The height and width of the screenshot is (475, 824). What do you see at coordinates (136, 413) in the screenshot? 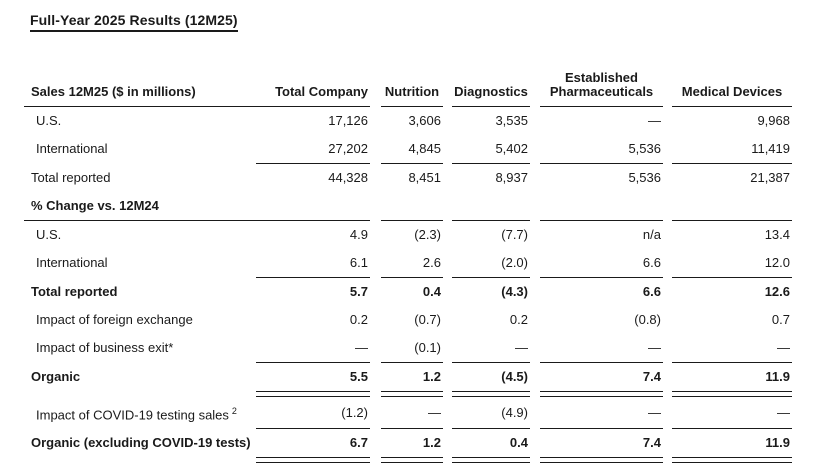
I see `row-label: Impact of COVID-19 testing sales 2` at bounding box center [136, 413].